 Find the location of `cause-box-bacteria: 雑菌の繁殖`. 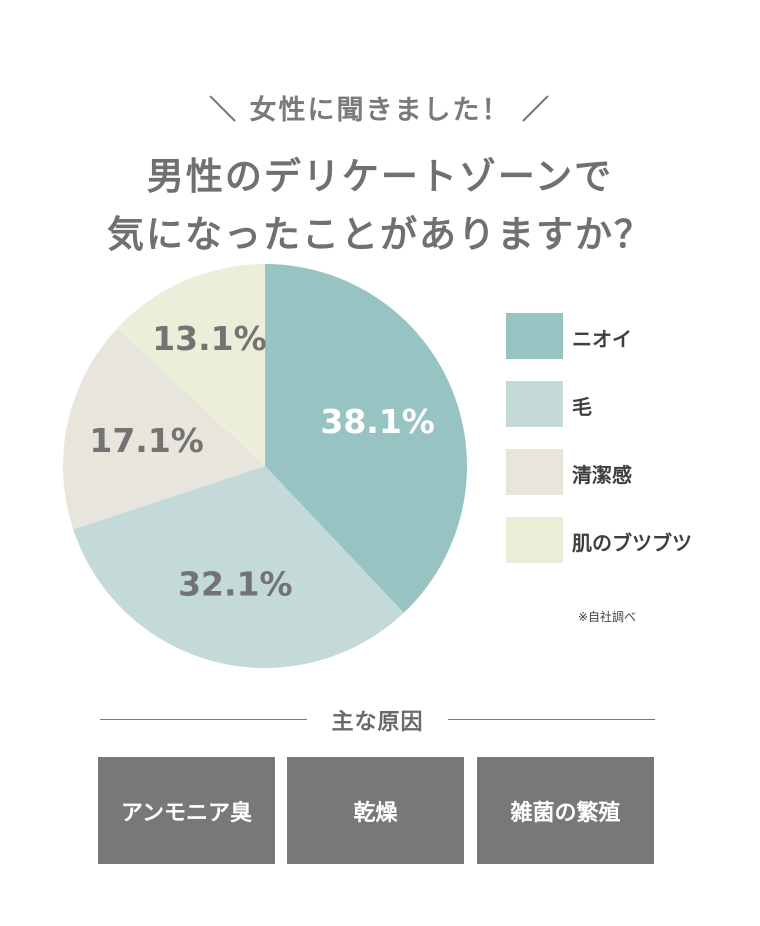

cause-box-bacteria: 雑菌の繁殖 is located at coordinates (565, 810).